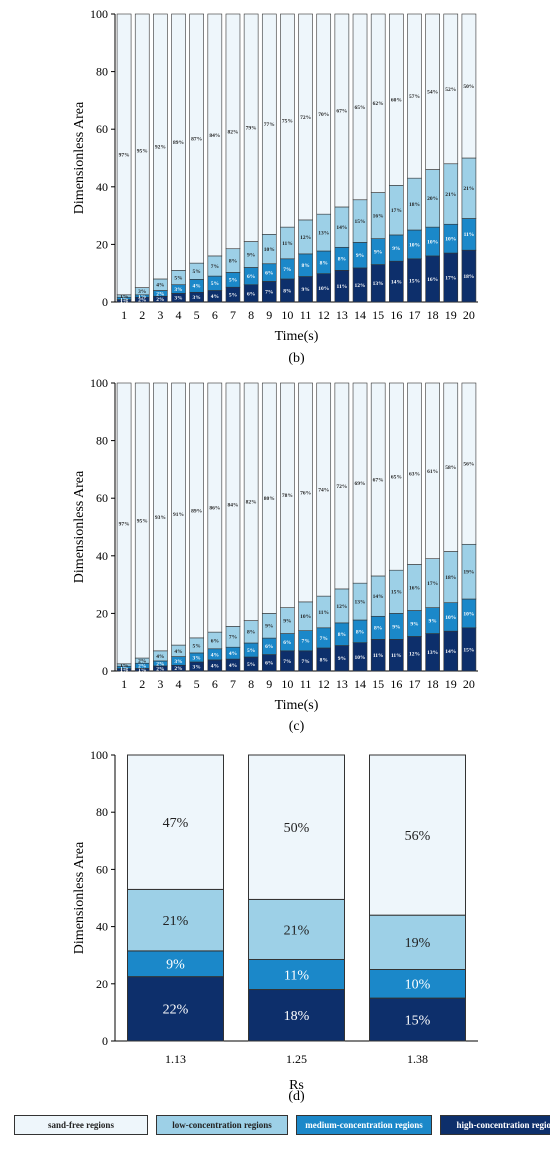 This screenshot has width=550, height=1153. What do you see at coordinates (233, 684) in the screenshot?
I see `x-tick-label-c: 7` at bounding box center [233, 684].